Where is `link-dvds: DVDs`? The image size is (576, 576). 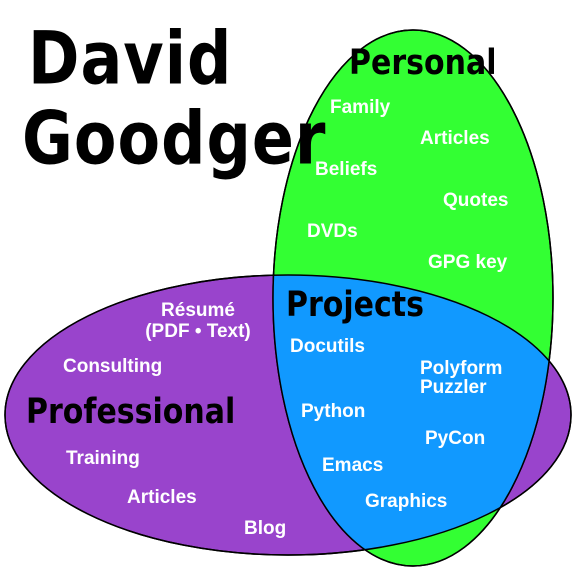
link-dvds: DVDs is located at coordinates (332, 231).